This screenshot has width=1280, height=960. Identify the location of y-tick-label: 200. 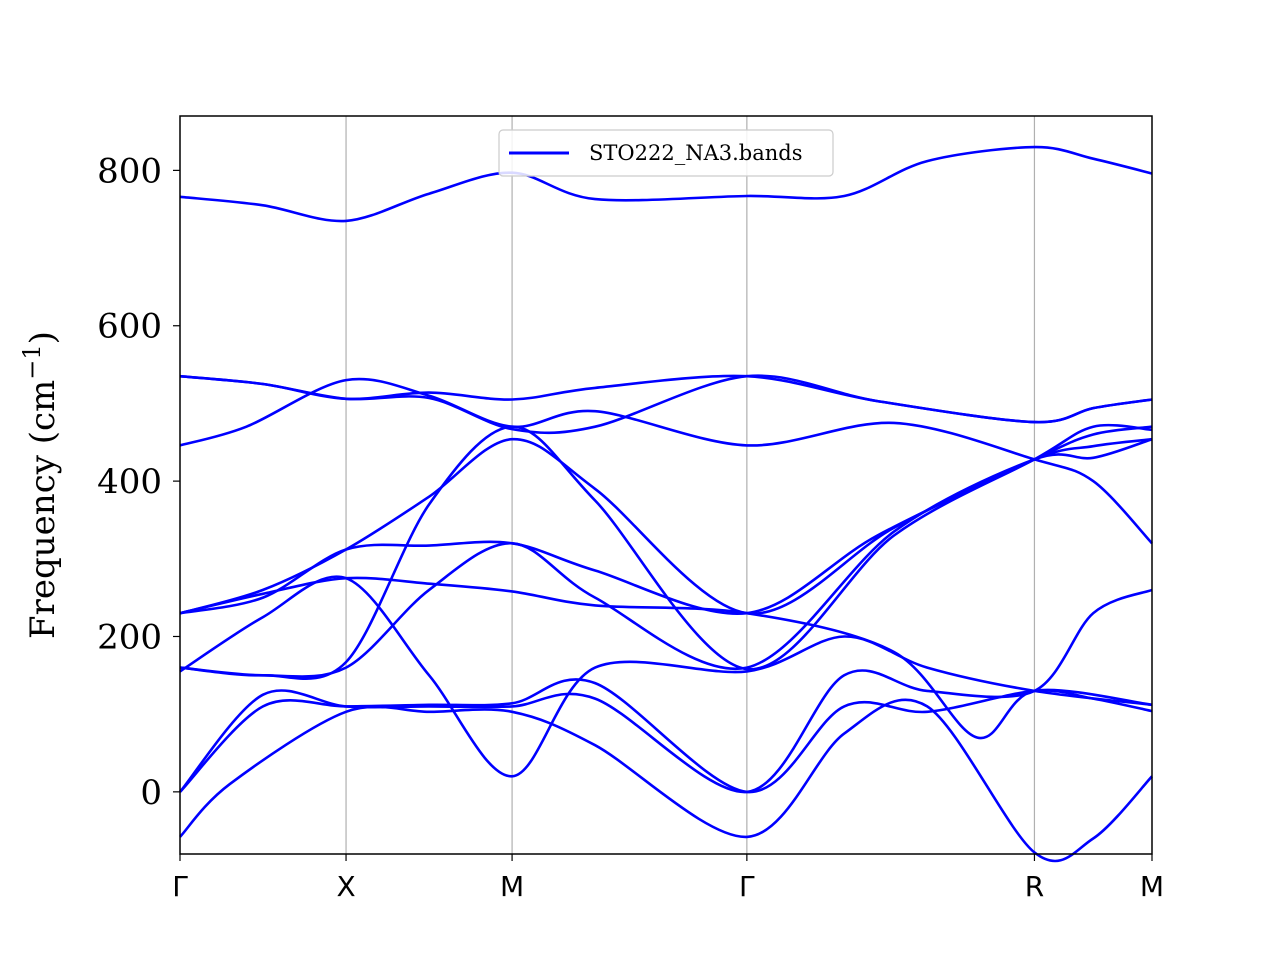
(129, 637).